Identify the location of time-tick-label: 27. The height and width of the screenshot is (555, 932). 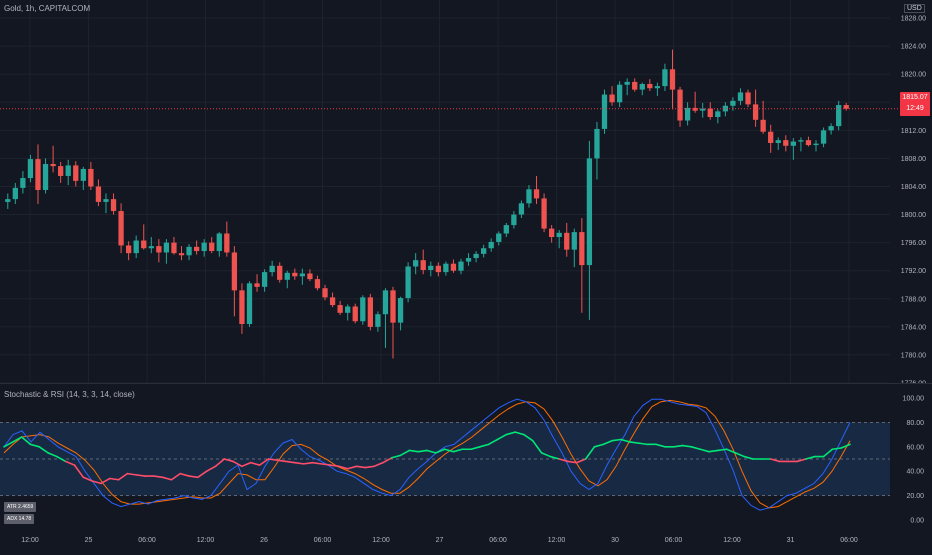
(440, 540).